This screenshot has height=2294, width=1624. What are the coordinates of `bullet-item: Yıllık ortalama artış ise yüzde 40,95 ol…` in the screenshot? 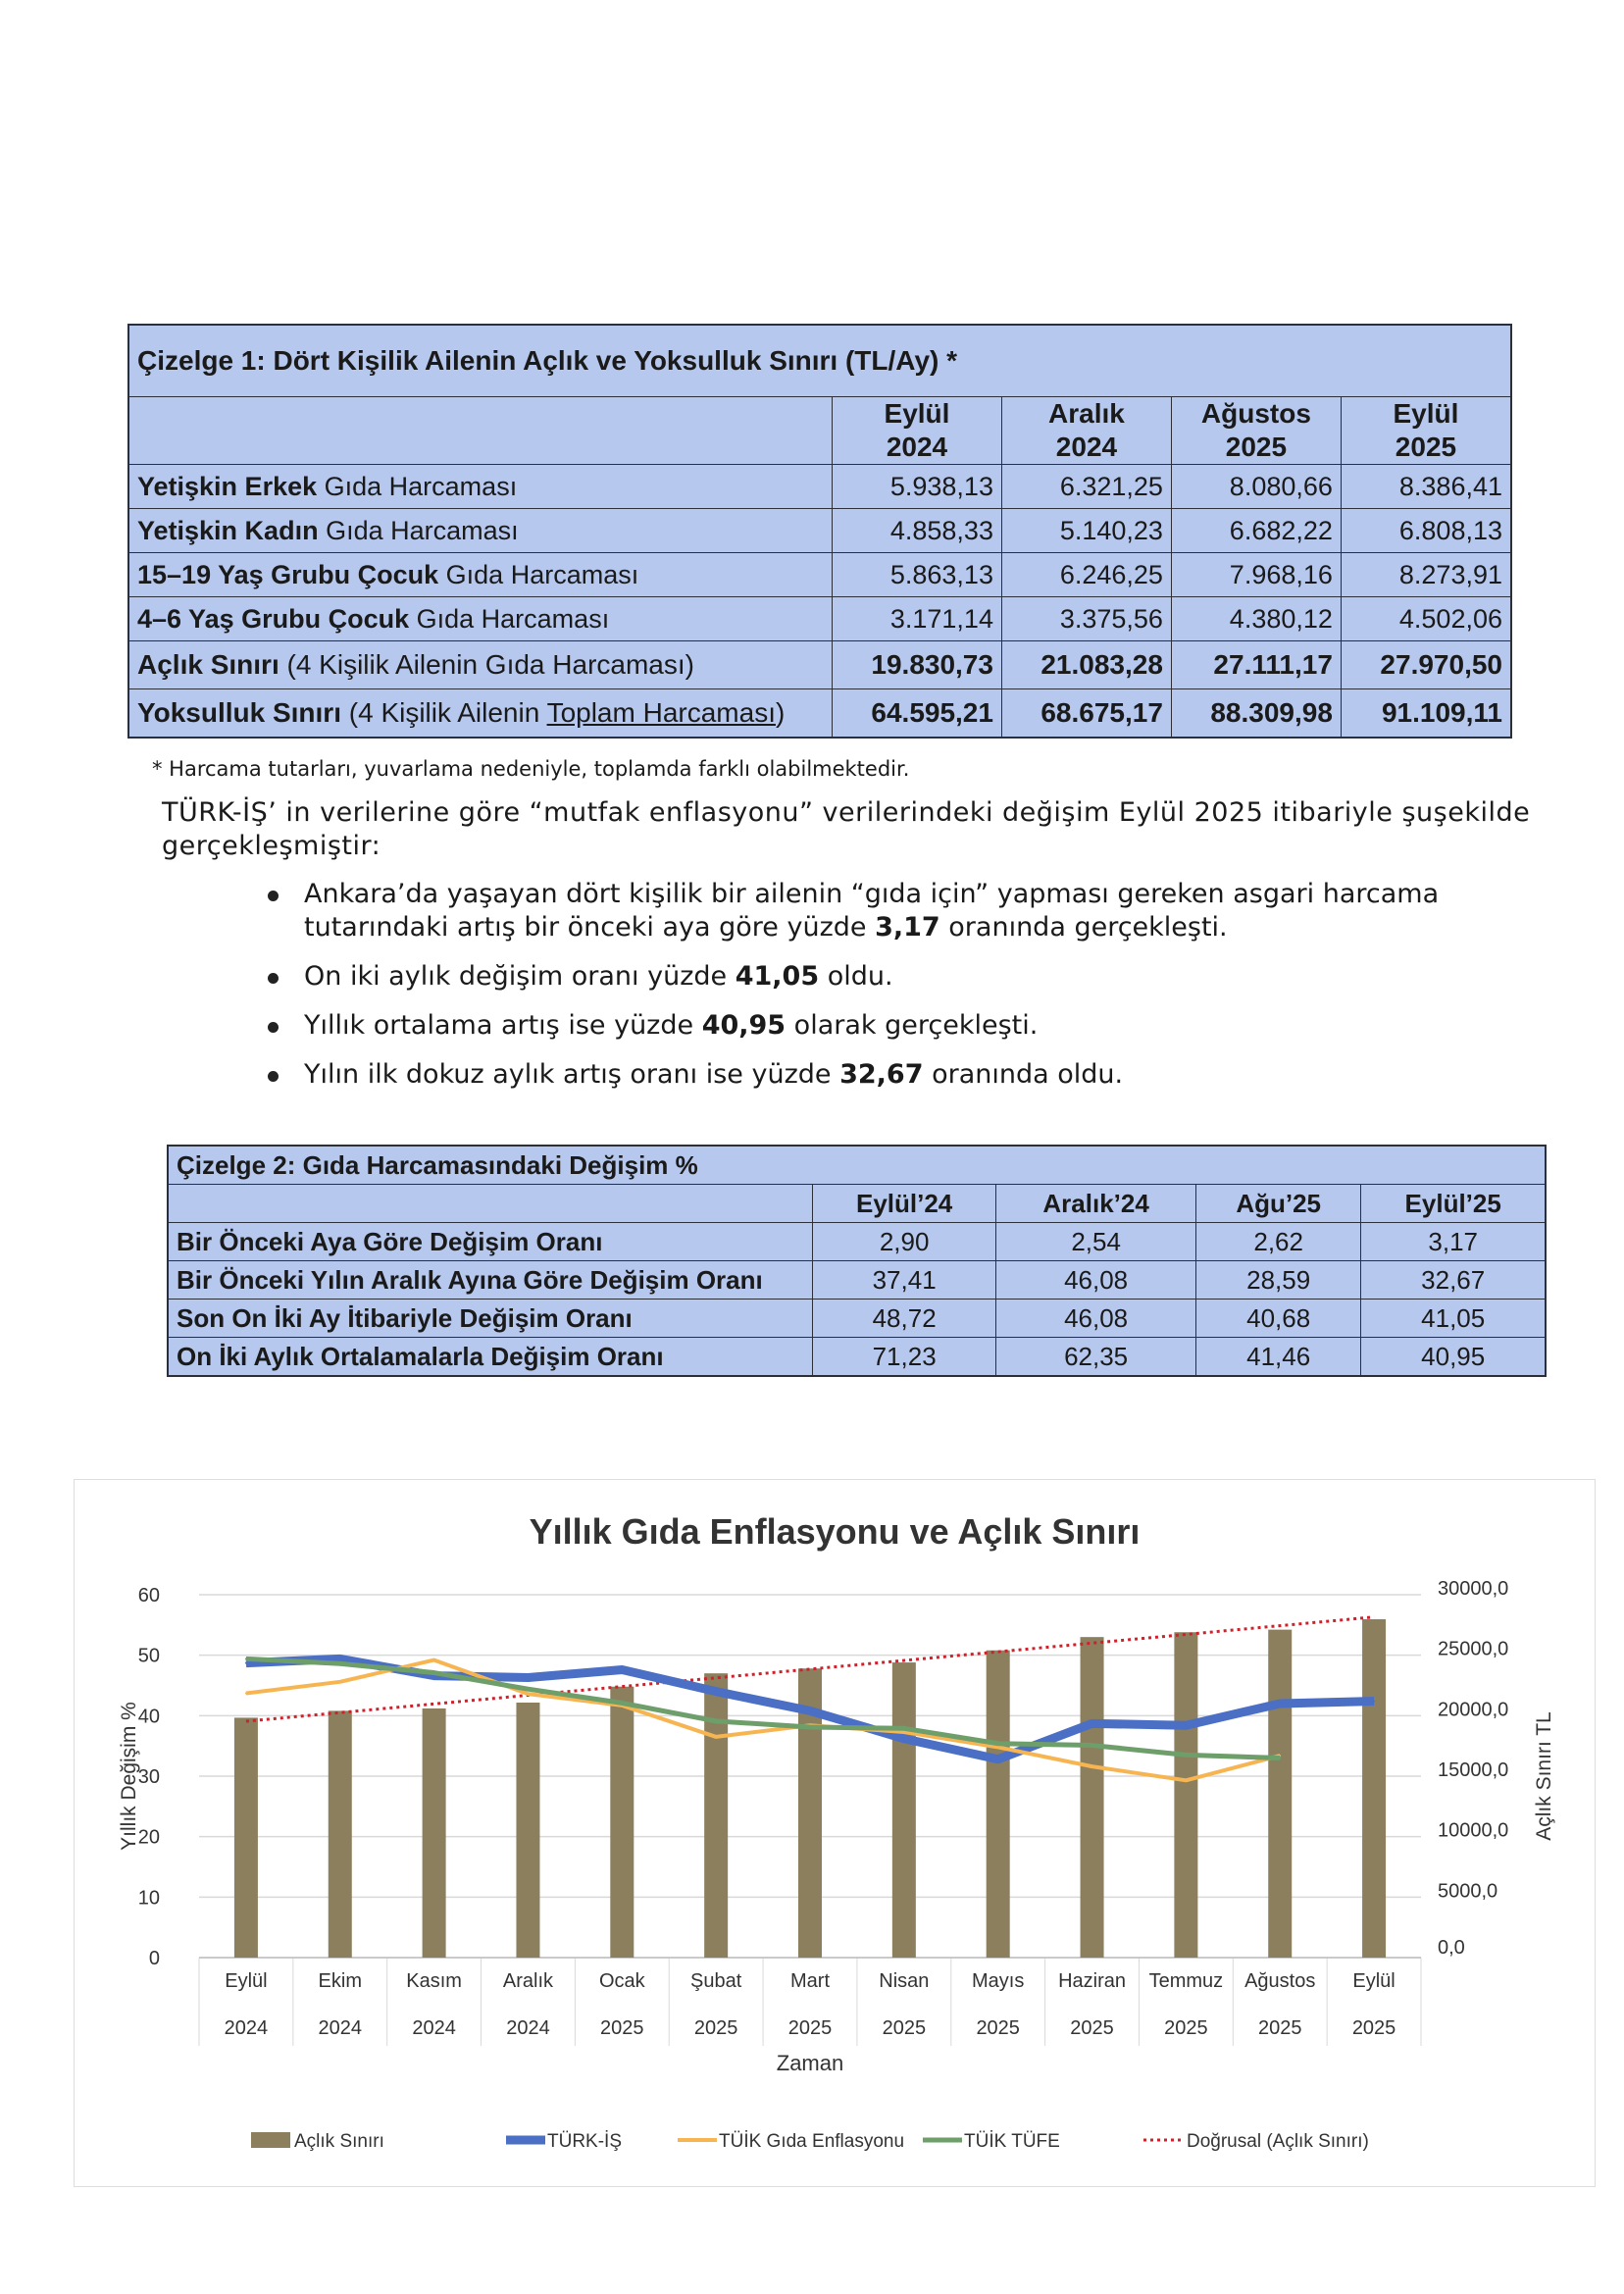 It's located at (878, 1026).